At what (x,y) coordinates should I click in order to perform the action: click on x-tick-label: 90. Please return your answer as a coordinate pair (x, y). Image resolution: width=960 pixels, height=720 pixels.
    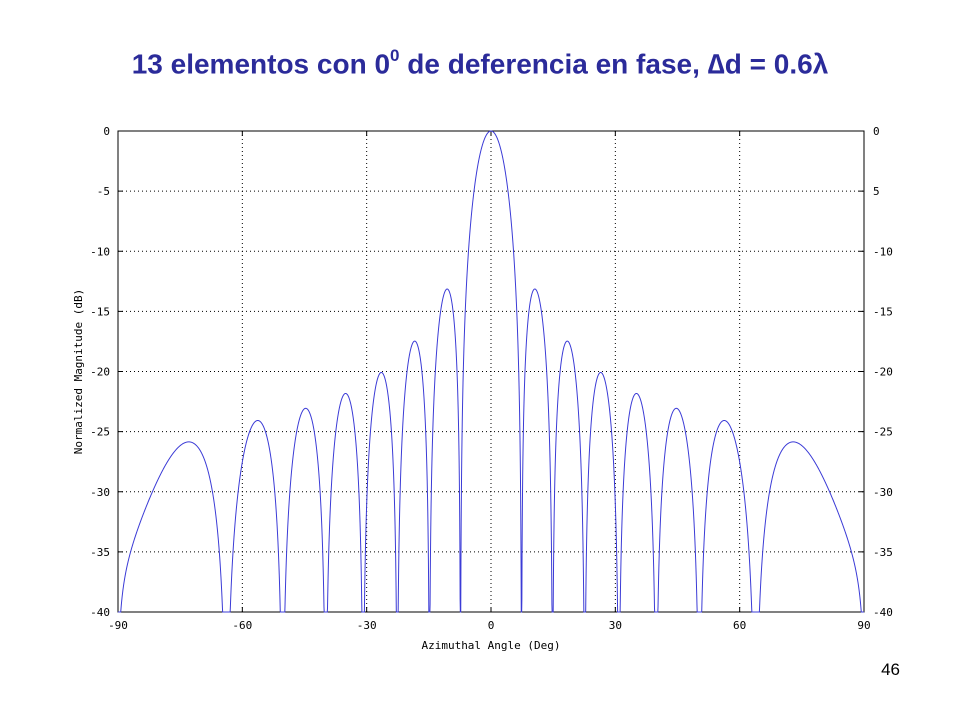
    Looking at the image, I should click on (863, 625).